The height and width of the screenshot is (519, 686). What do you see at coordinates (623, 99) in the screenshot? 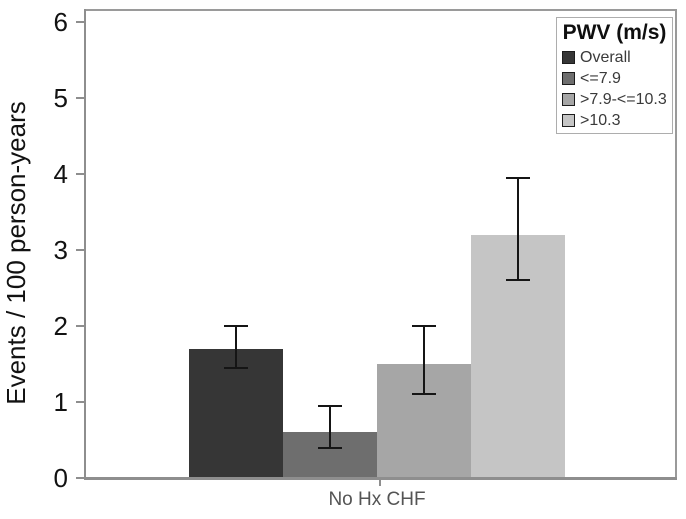
I see `legend-entry-label: >7.9-<=10.3` at bounding box center [623, 99].